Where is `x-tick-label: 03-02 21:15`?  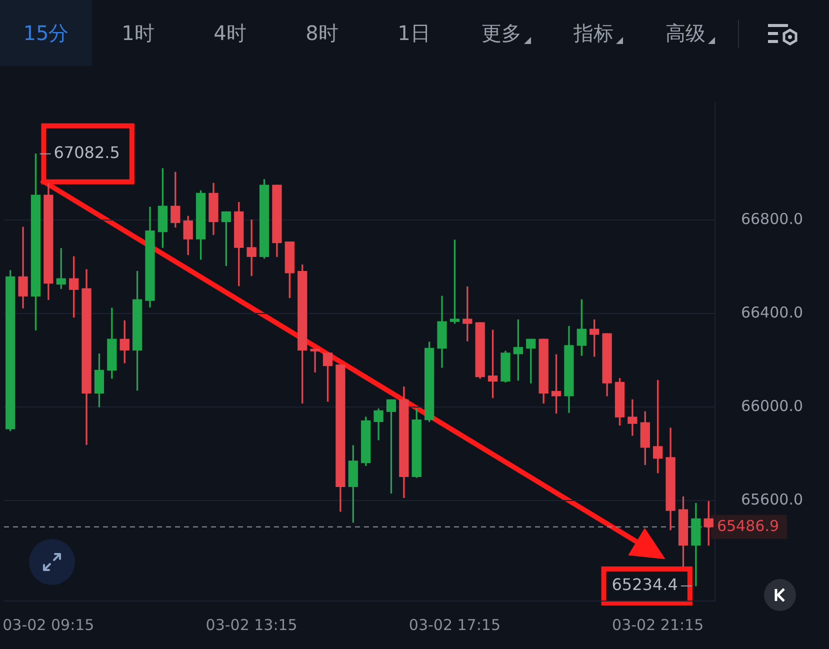
x-tick-label: 03-02 21:15 is located at coordinates (658, 625).